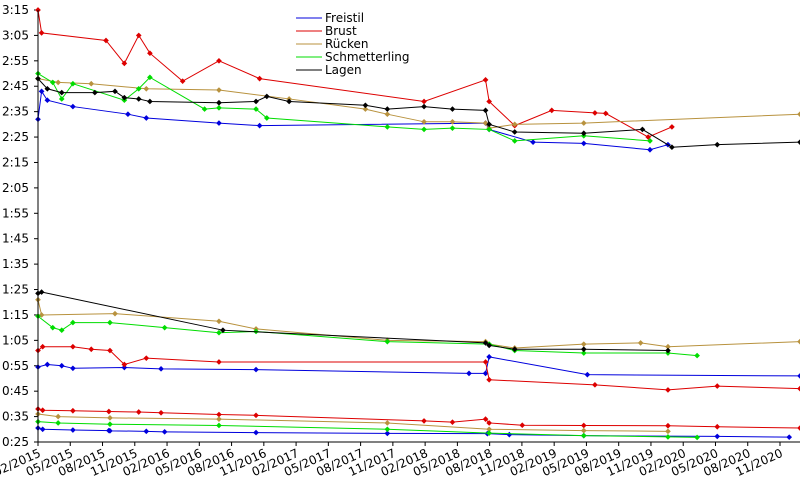  Describe the element at coordinates (15, 112) in the screenshot. I see `y-tick-label: 2:35` at that location.